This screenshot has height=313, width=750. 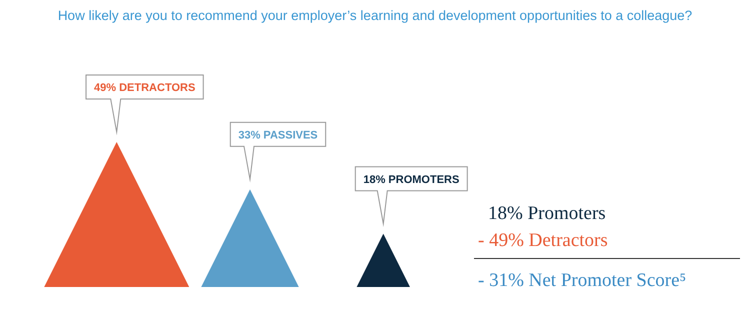 I want to click on data-label: 33% PASSIVES, so click(x=278, y=135).